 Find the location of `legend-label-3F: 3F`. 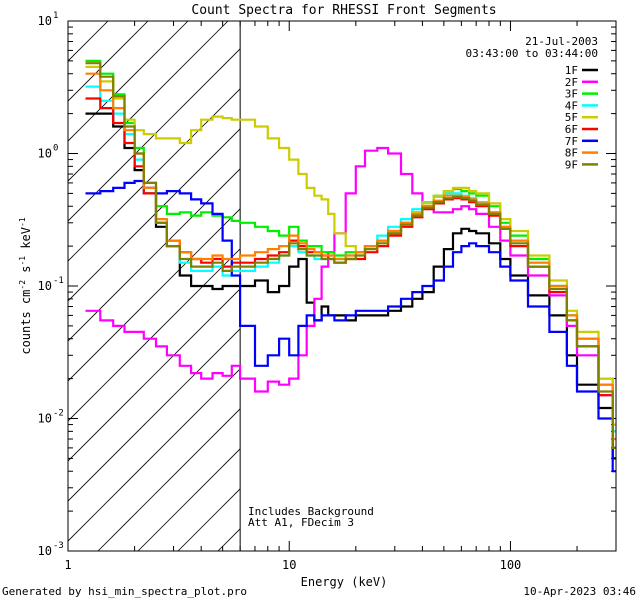

legend-label-3F: 3F is located at coordinates (571, 94).